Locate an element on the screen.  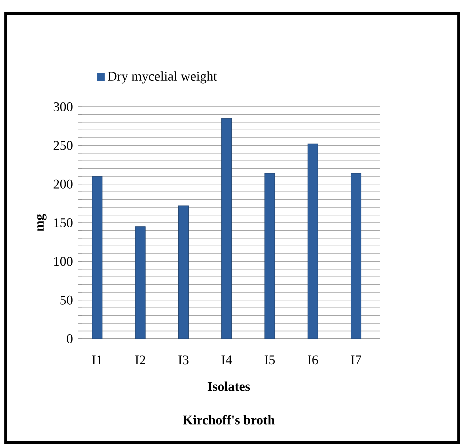
y-axis-title: mg is located at coordinates (42, 223).